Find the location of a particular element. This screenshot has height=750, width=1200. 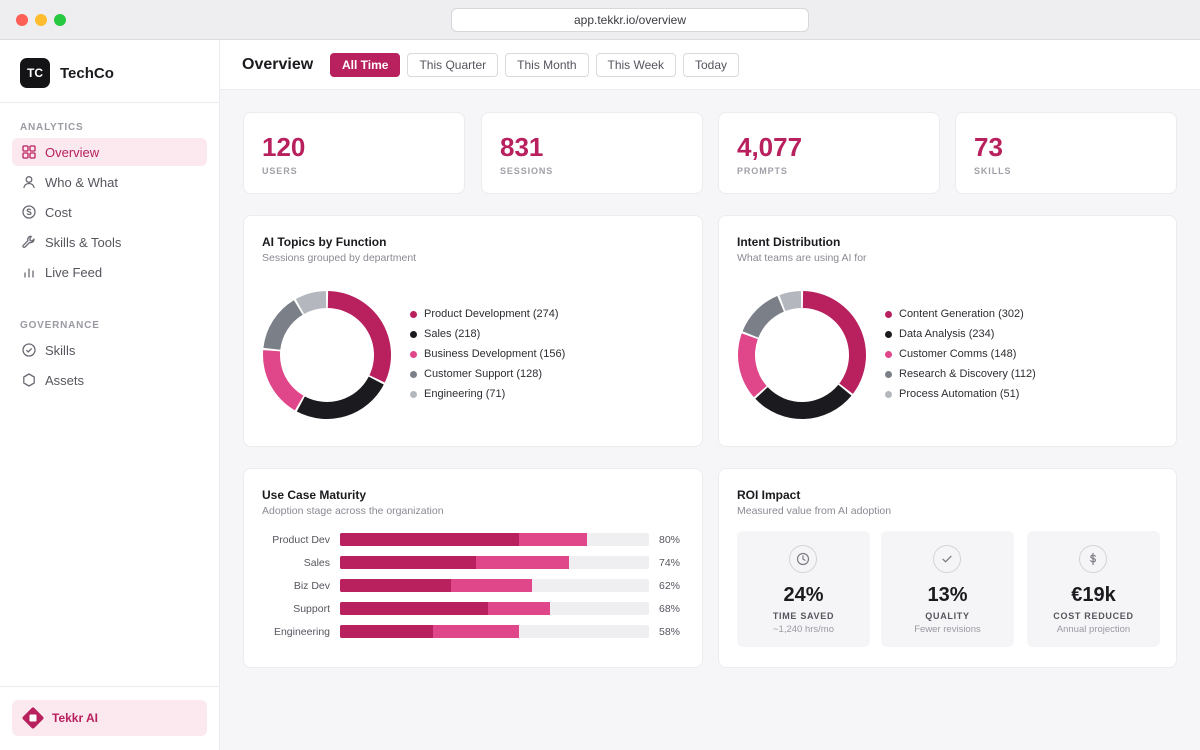

stat-card-sessions: 831 SESSIONS is located at coordinates (592, 153).